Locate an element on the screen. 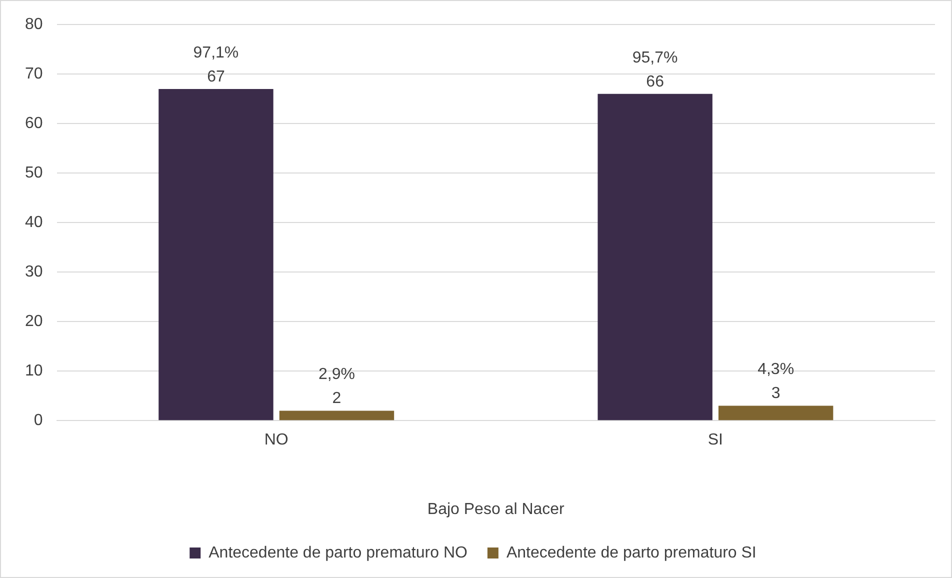  y-tick-label: 0 is located at coordinates (38, 421).